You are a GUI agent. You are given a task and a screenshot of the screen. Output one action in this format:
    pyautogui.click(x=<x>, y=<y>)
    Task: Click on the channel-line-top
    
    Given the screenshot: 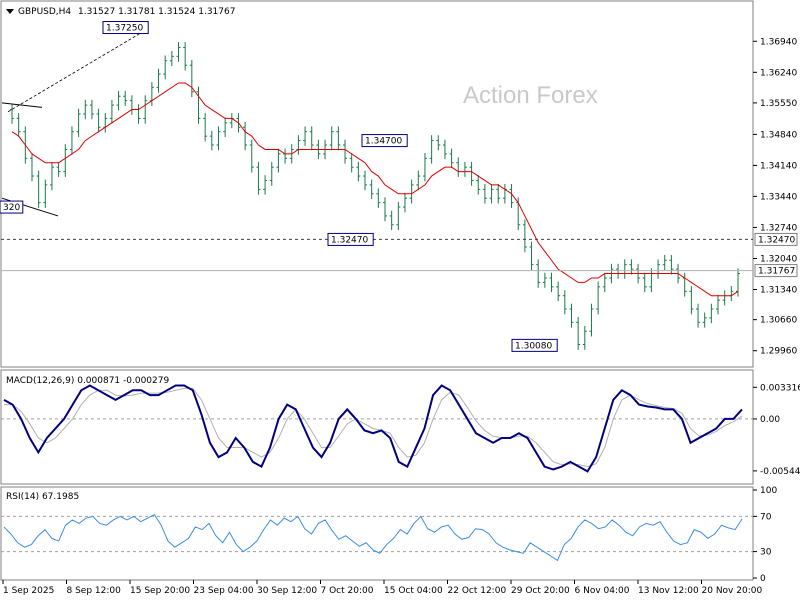 What is the action you would take?
    pyautogui.click(x=22, y=105)
    